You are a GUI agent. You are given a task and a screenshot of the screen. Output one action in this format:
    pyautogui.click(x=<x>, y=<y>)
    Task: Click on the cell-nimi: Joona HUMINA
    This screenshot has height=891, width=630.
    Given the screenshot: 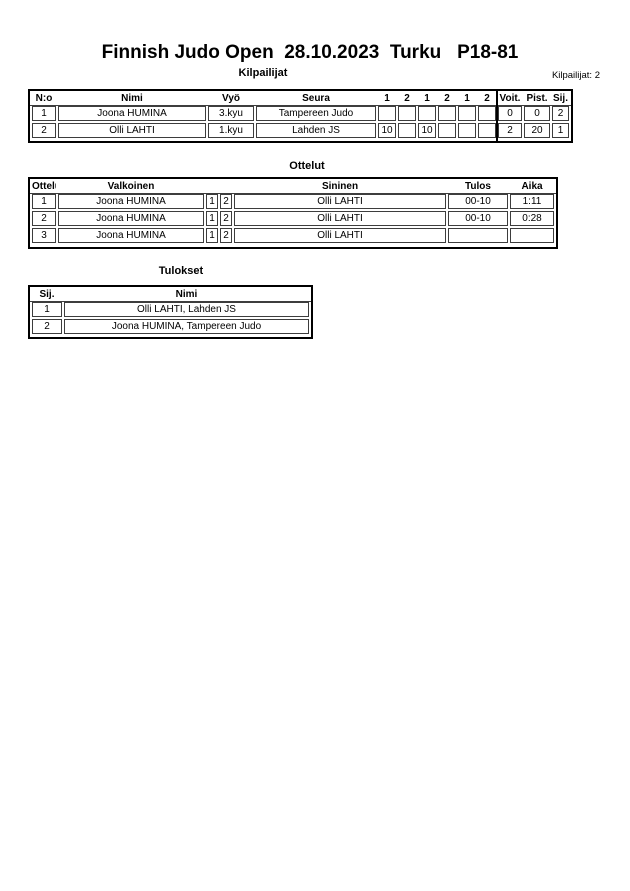 What is the action you would take?
    pyautogui.click(x=132, y=113)
    